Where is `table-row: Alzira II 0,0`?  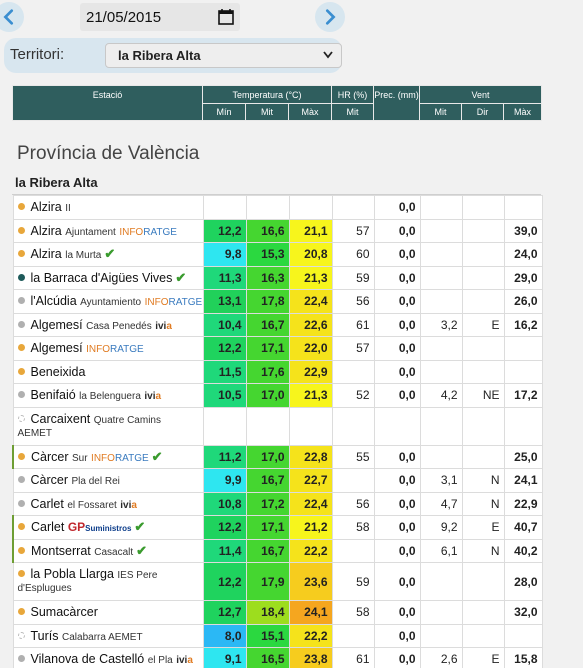
table-row: Alzira II 0,0 is located at coordinates (277, 207).